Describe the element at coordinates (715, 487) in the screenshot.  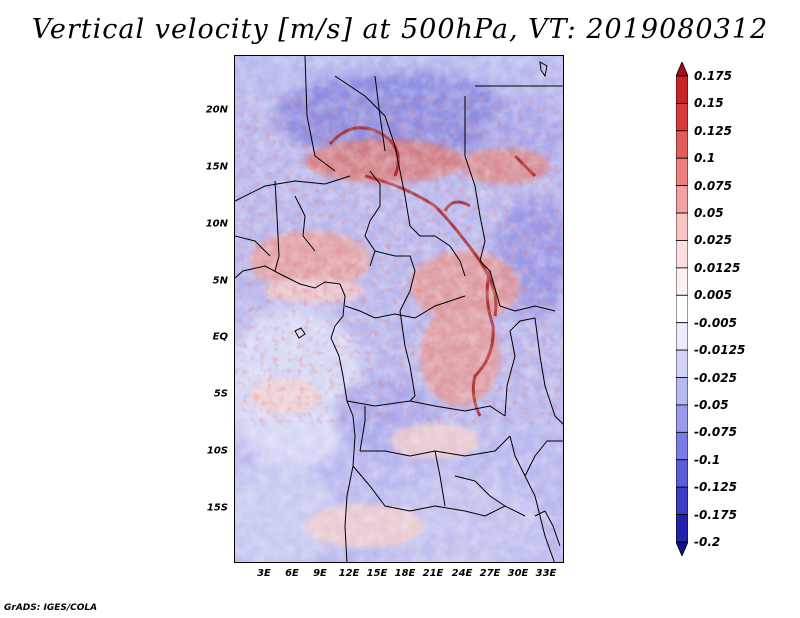
I see `colorbar-label: -0.125` at that location.